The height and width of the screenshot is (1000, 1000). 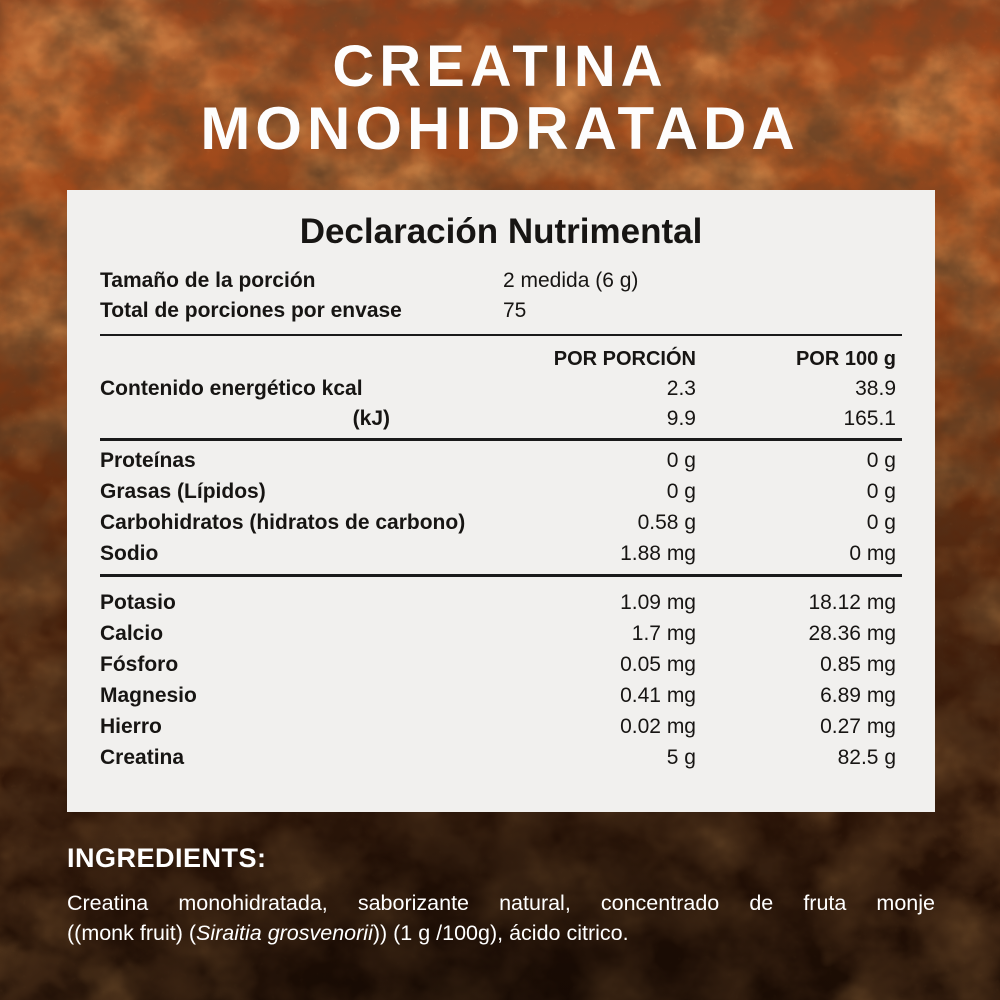 I want to click on fat-row: Grasas (Lípidos) 0 g 0 g, so click(x=501, y=491).